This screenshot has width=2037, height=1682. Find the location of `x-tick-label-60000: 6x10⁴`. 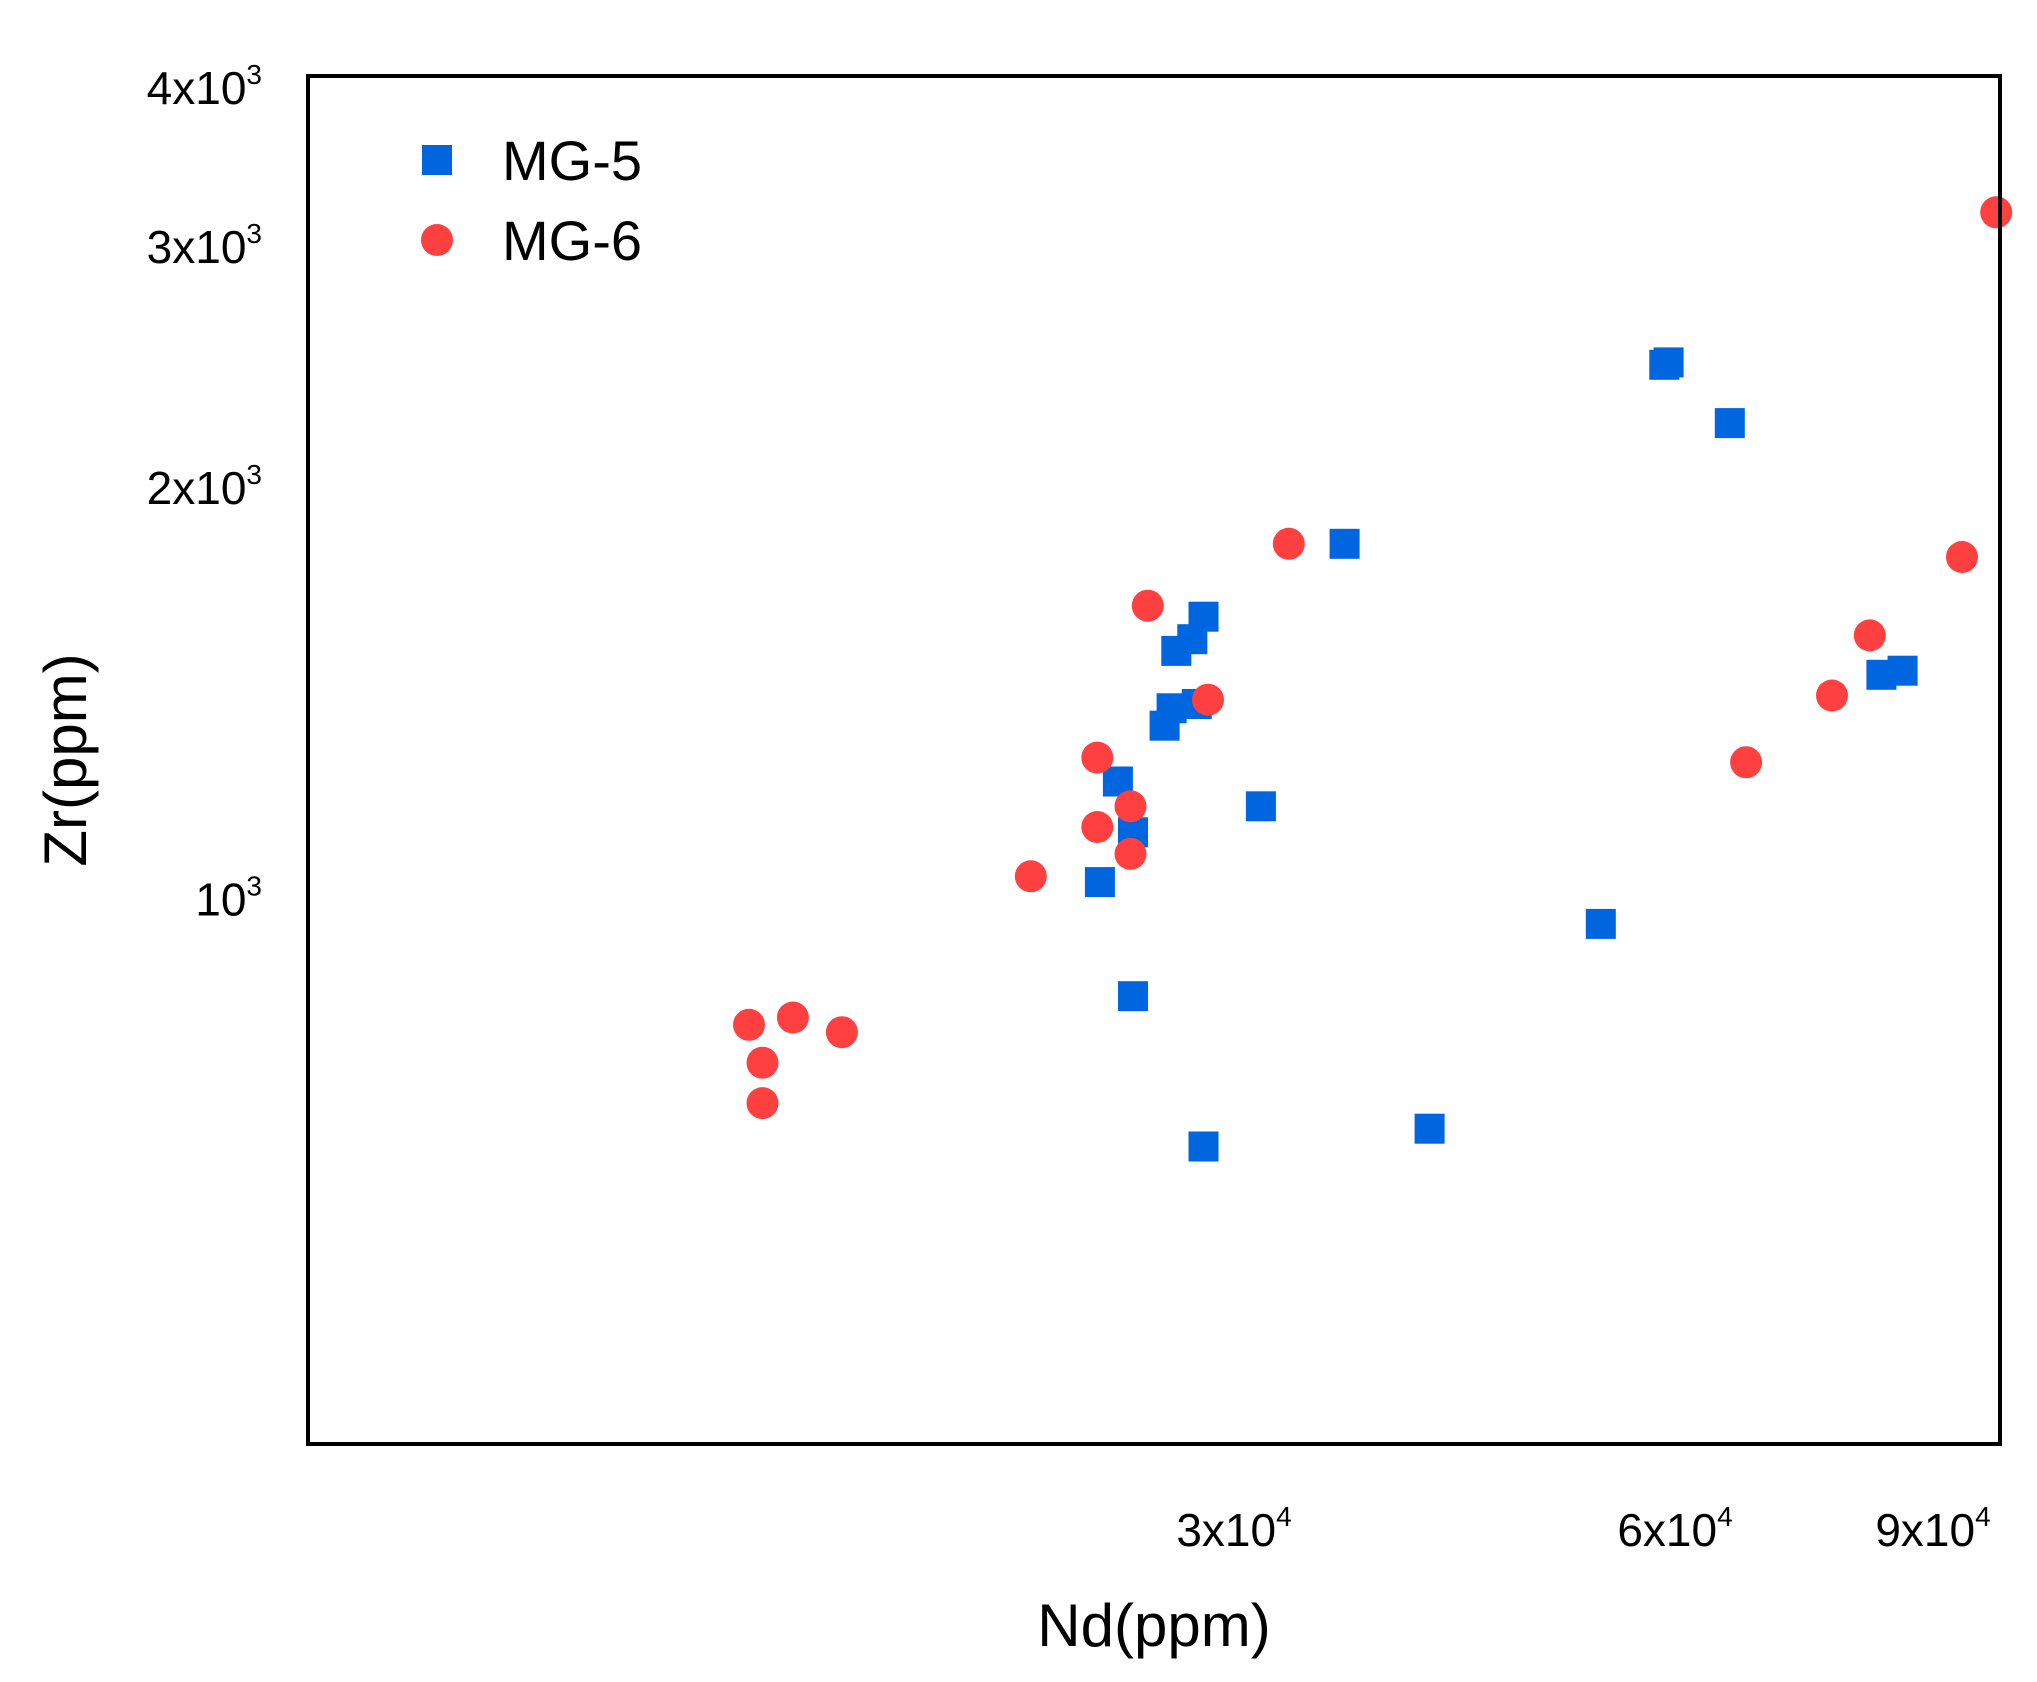

x-tick-label-60000: 6x10⁴ is located at coordinates (1674, 1528).